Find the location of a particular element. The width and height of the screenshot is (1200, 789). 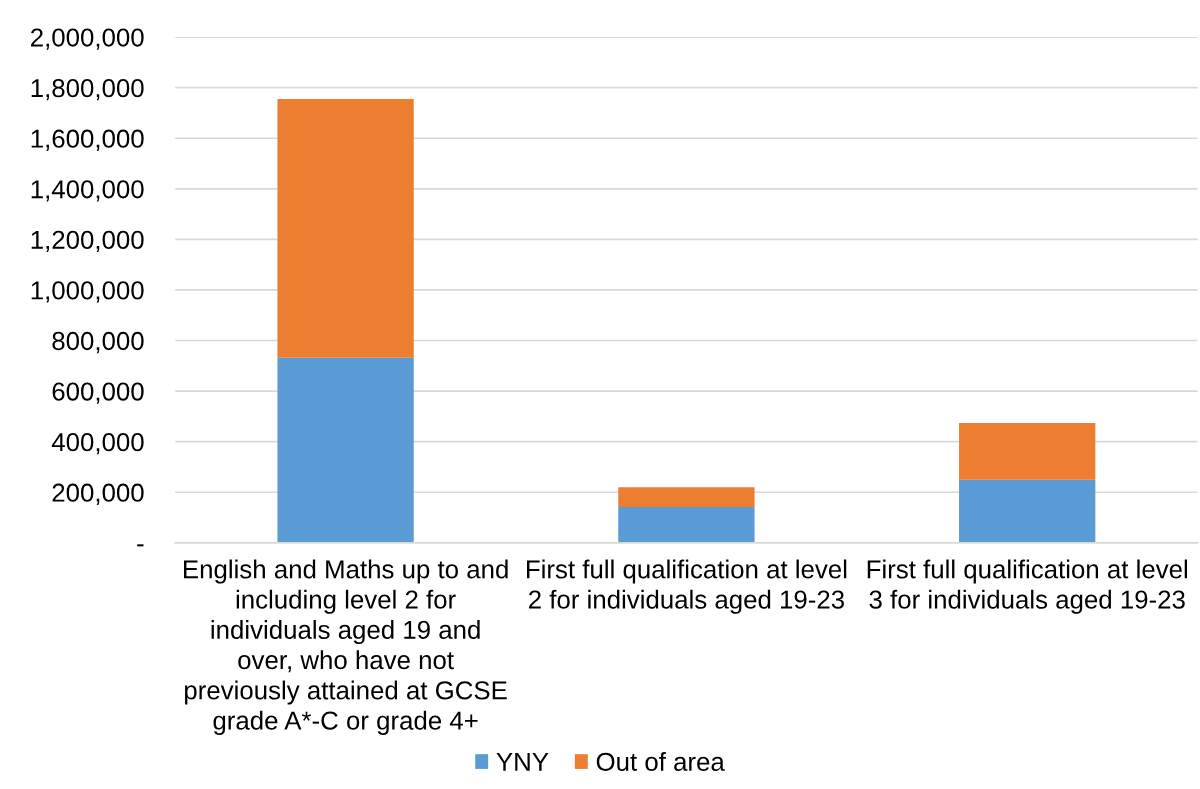

legend-label: Out of area is located at coordinates (660, 761).